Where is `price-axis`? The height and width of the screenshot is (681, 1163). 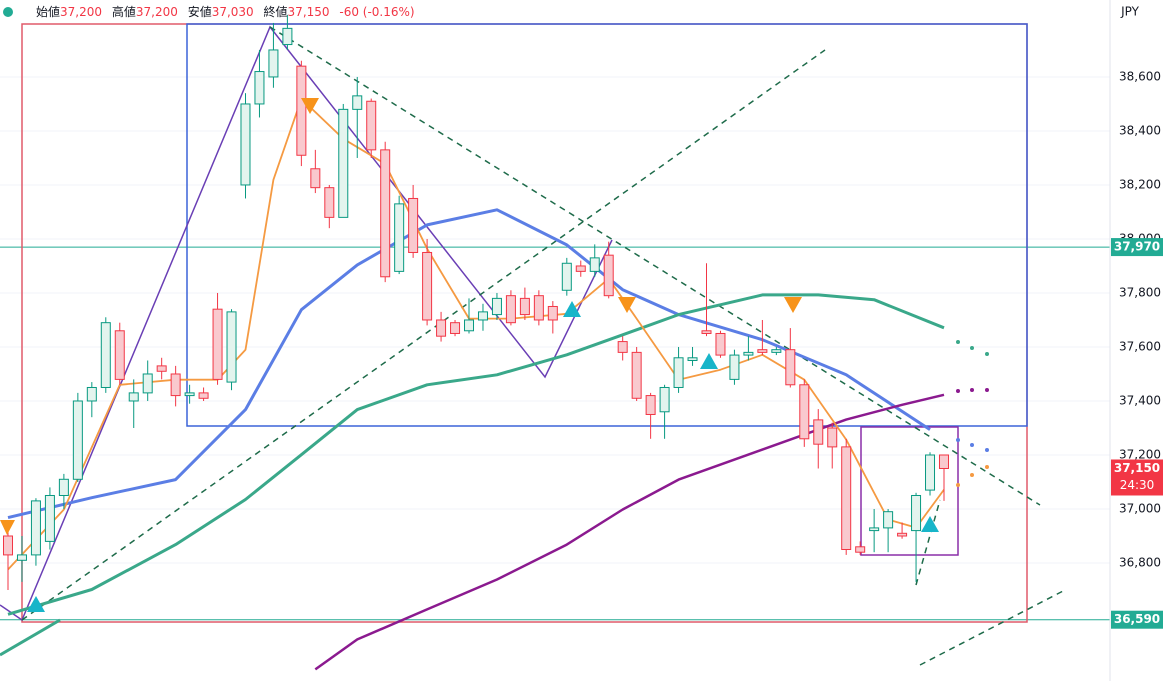
price-axis is located at coordinates (1136, 340).